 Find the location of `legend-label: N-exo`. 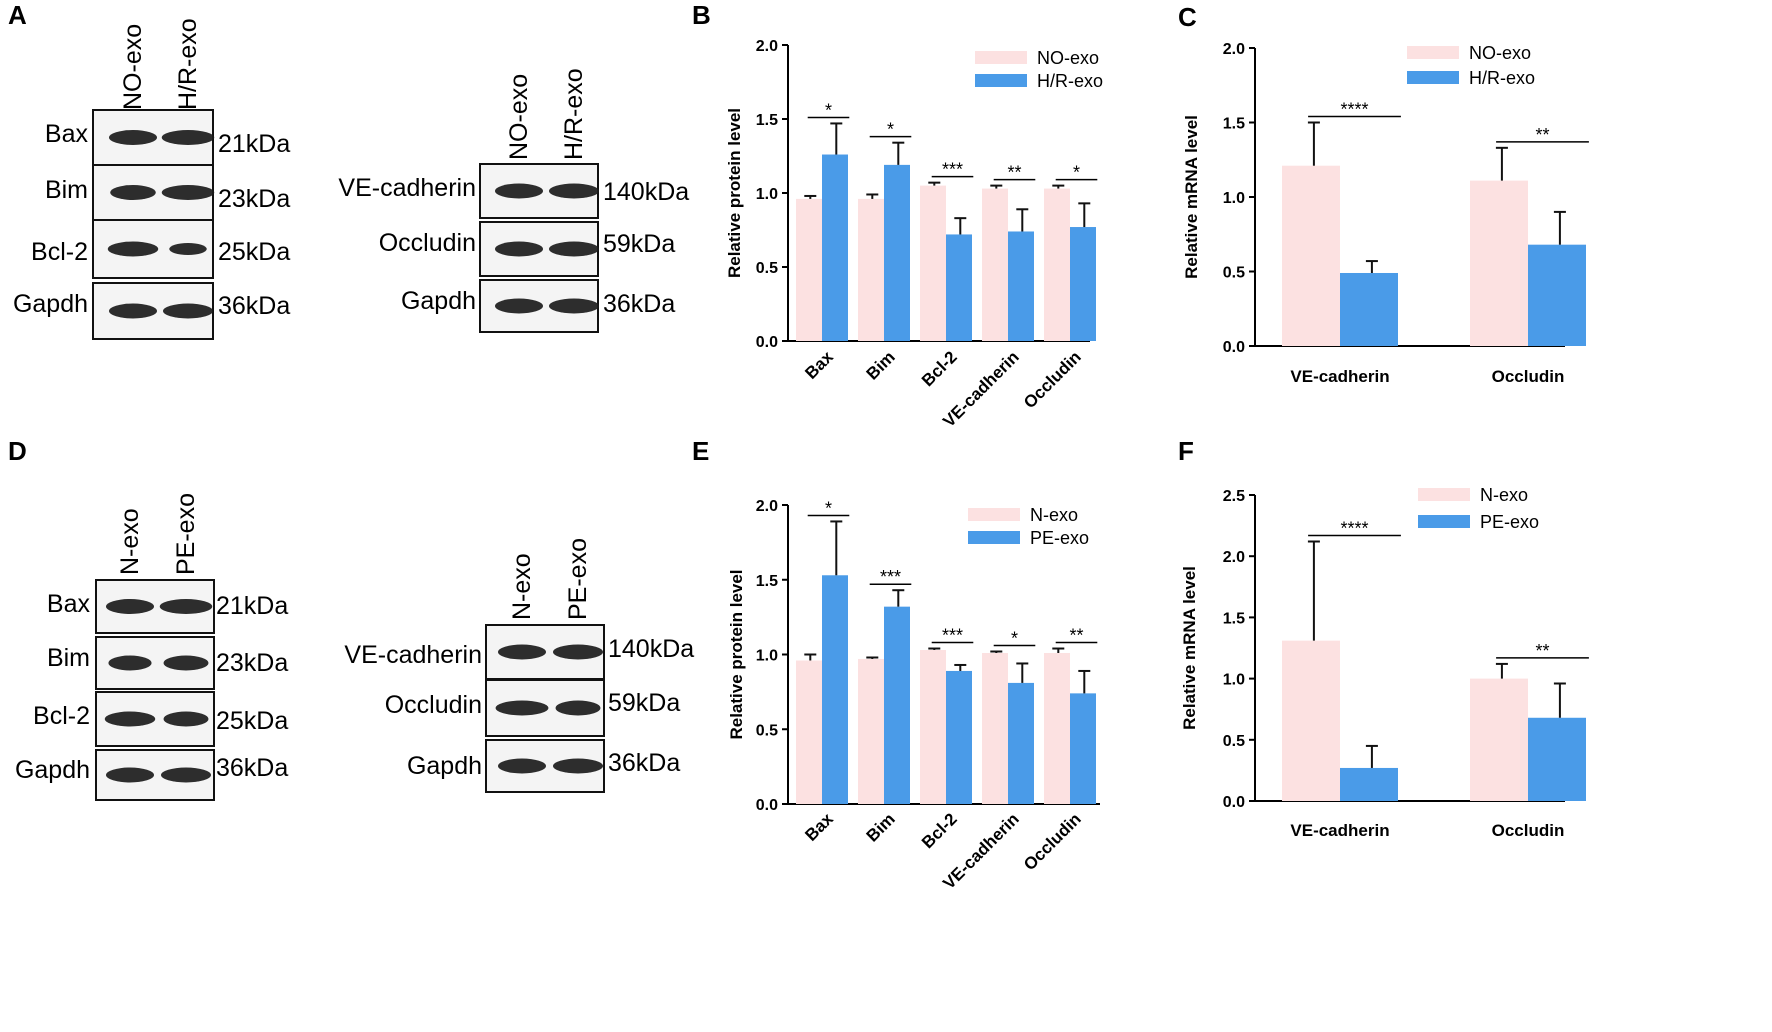

legend-label: N-exo is located at coordinates (1054, 515).